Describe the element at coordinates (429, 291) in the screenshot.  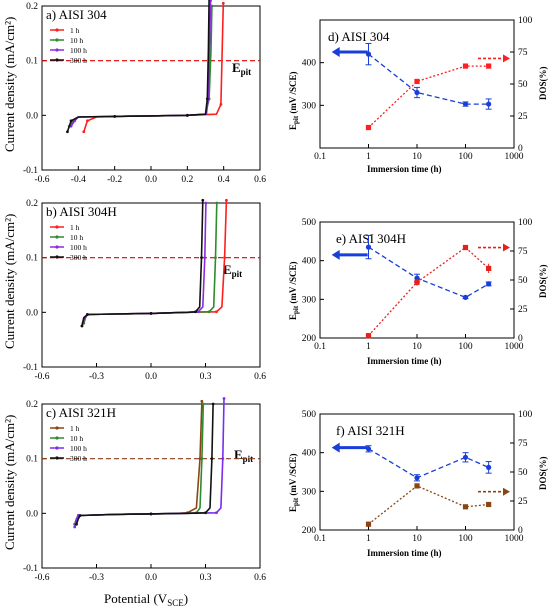
I see `dos-series-line` at that location.